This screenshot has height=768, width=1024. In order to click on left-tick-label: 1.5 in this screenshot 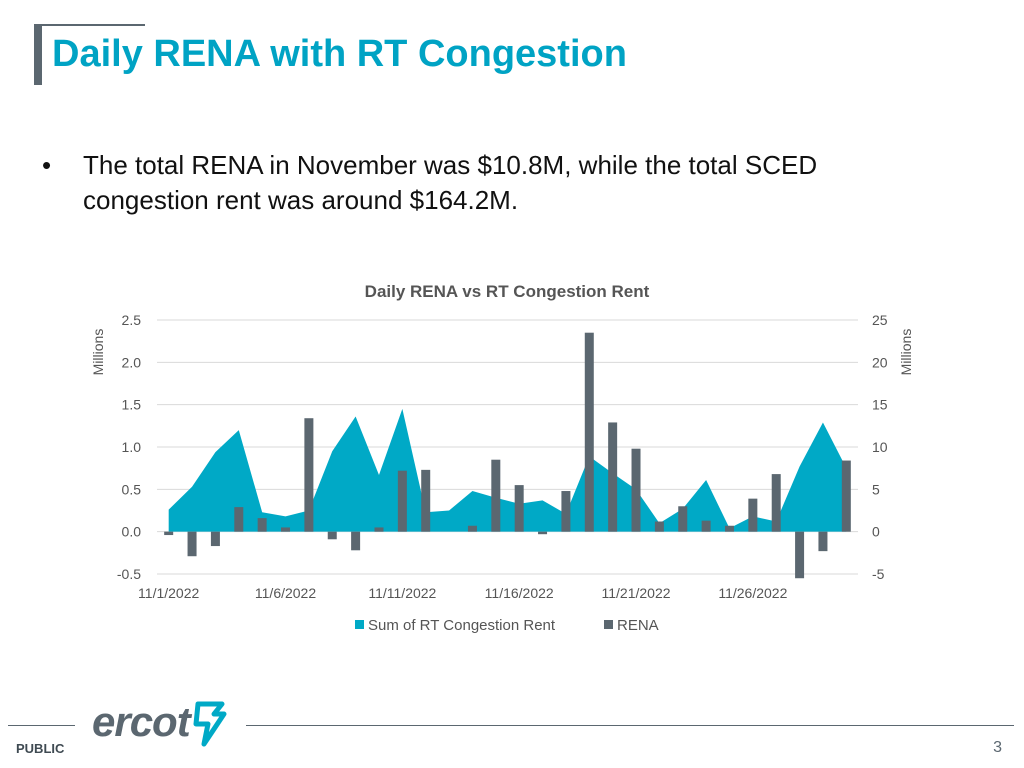, I will do `click(132, 405)`.